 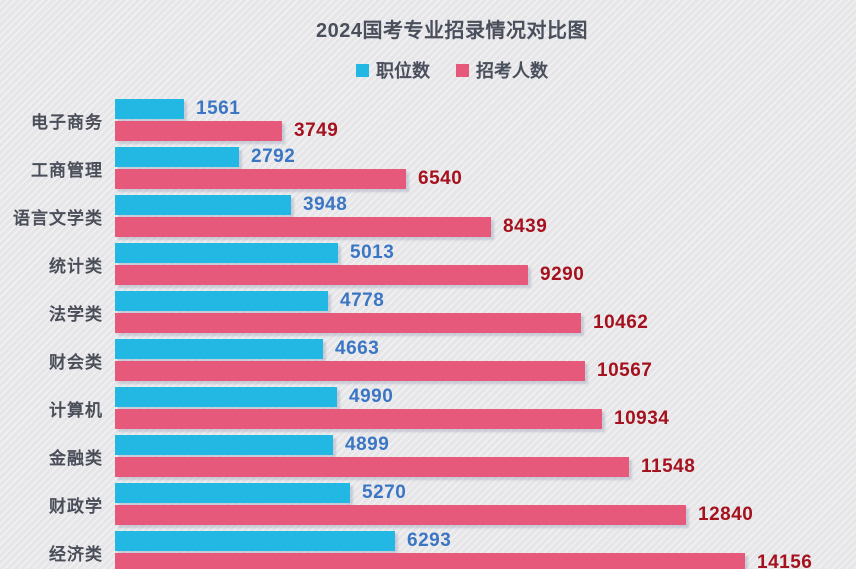 I want to click on recruits-bar-line: 8439, so click(x=485, y=226).